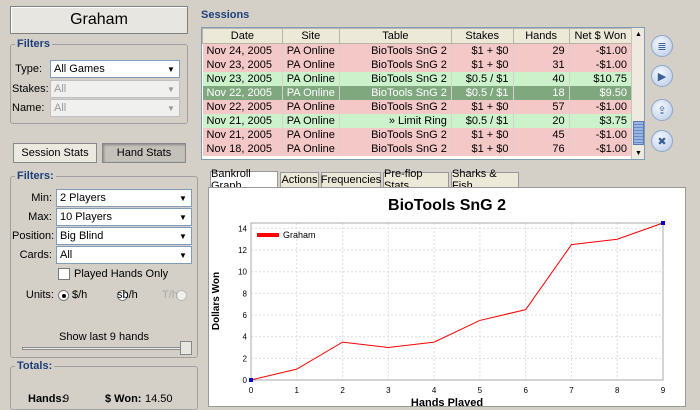 This screenshot has width=700, height=410. Describe the element at coordinates (388, 390) in the screenshot. I see `x-tick-label: 3` at that location.